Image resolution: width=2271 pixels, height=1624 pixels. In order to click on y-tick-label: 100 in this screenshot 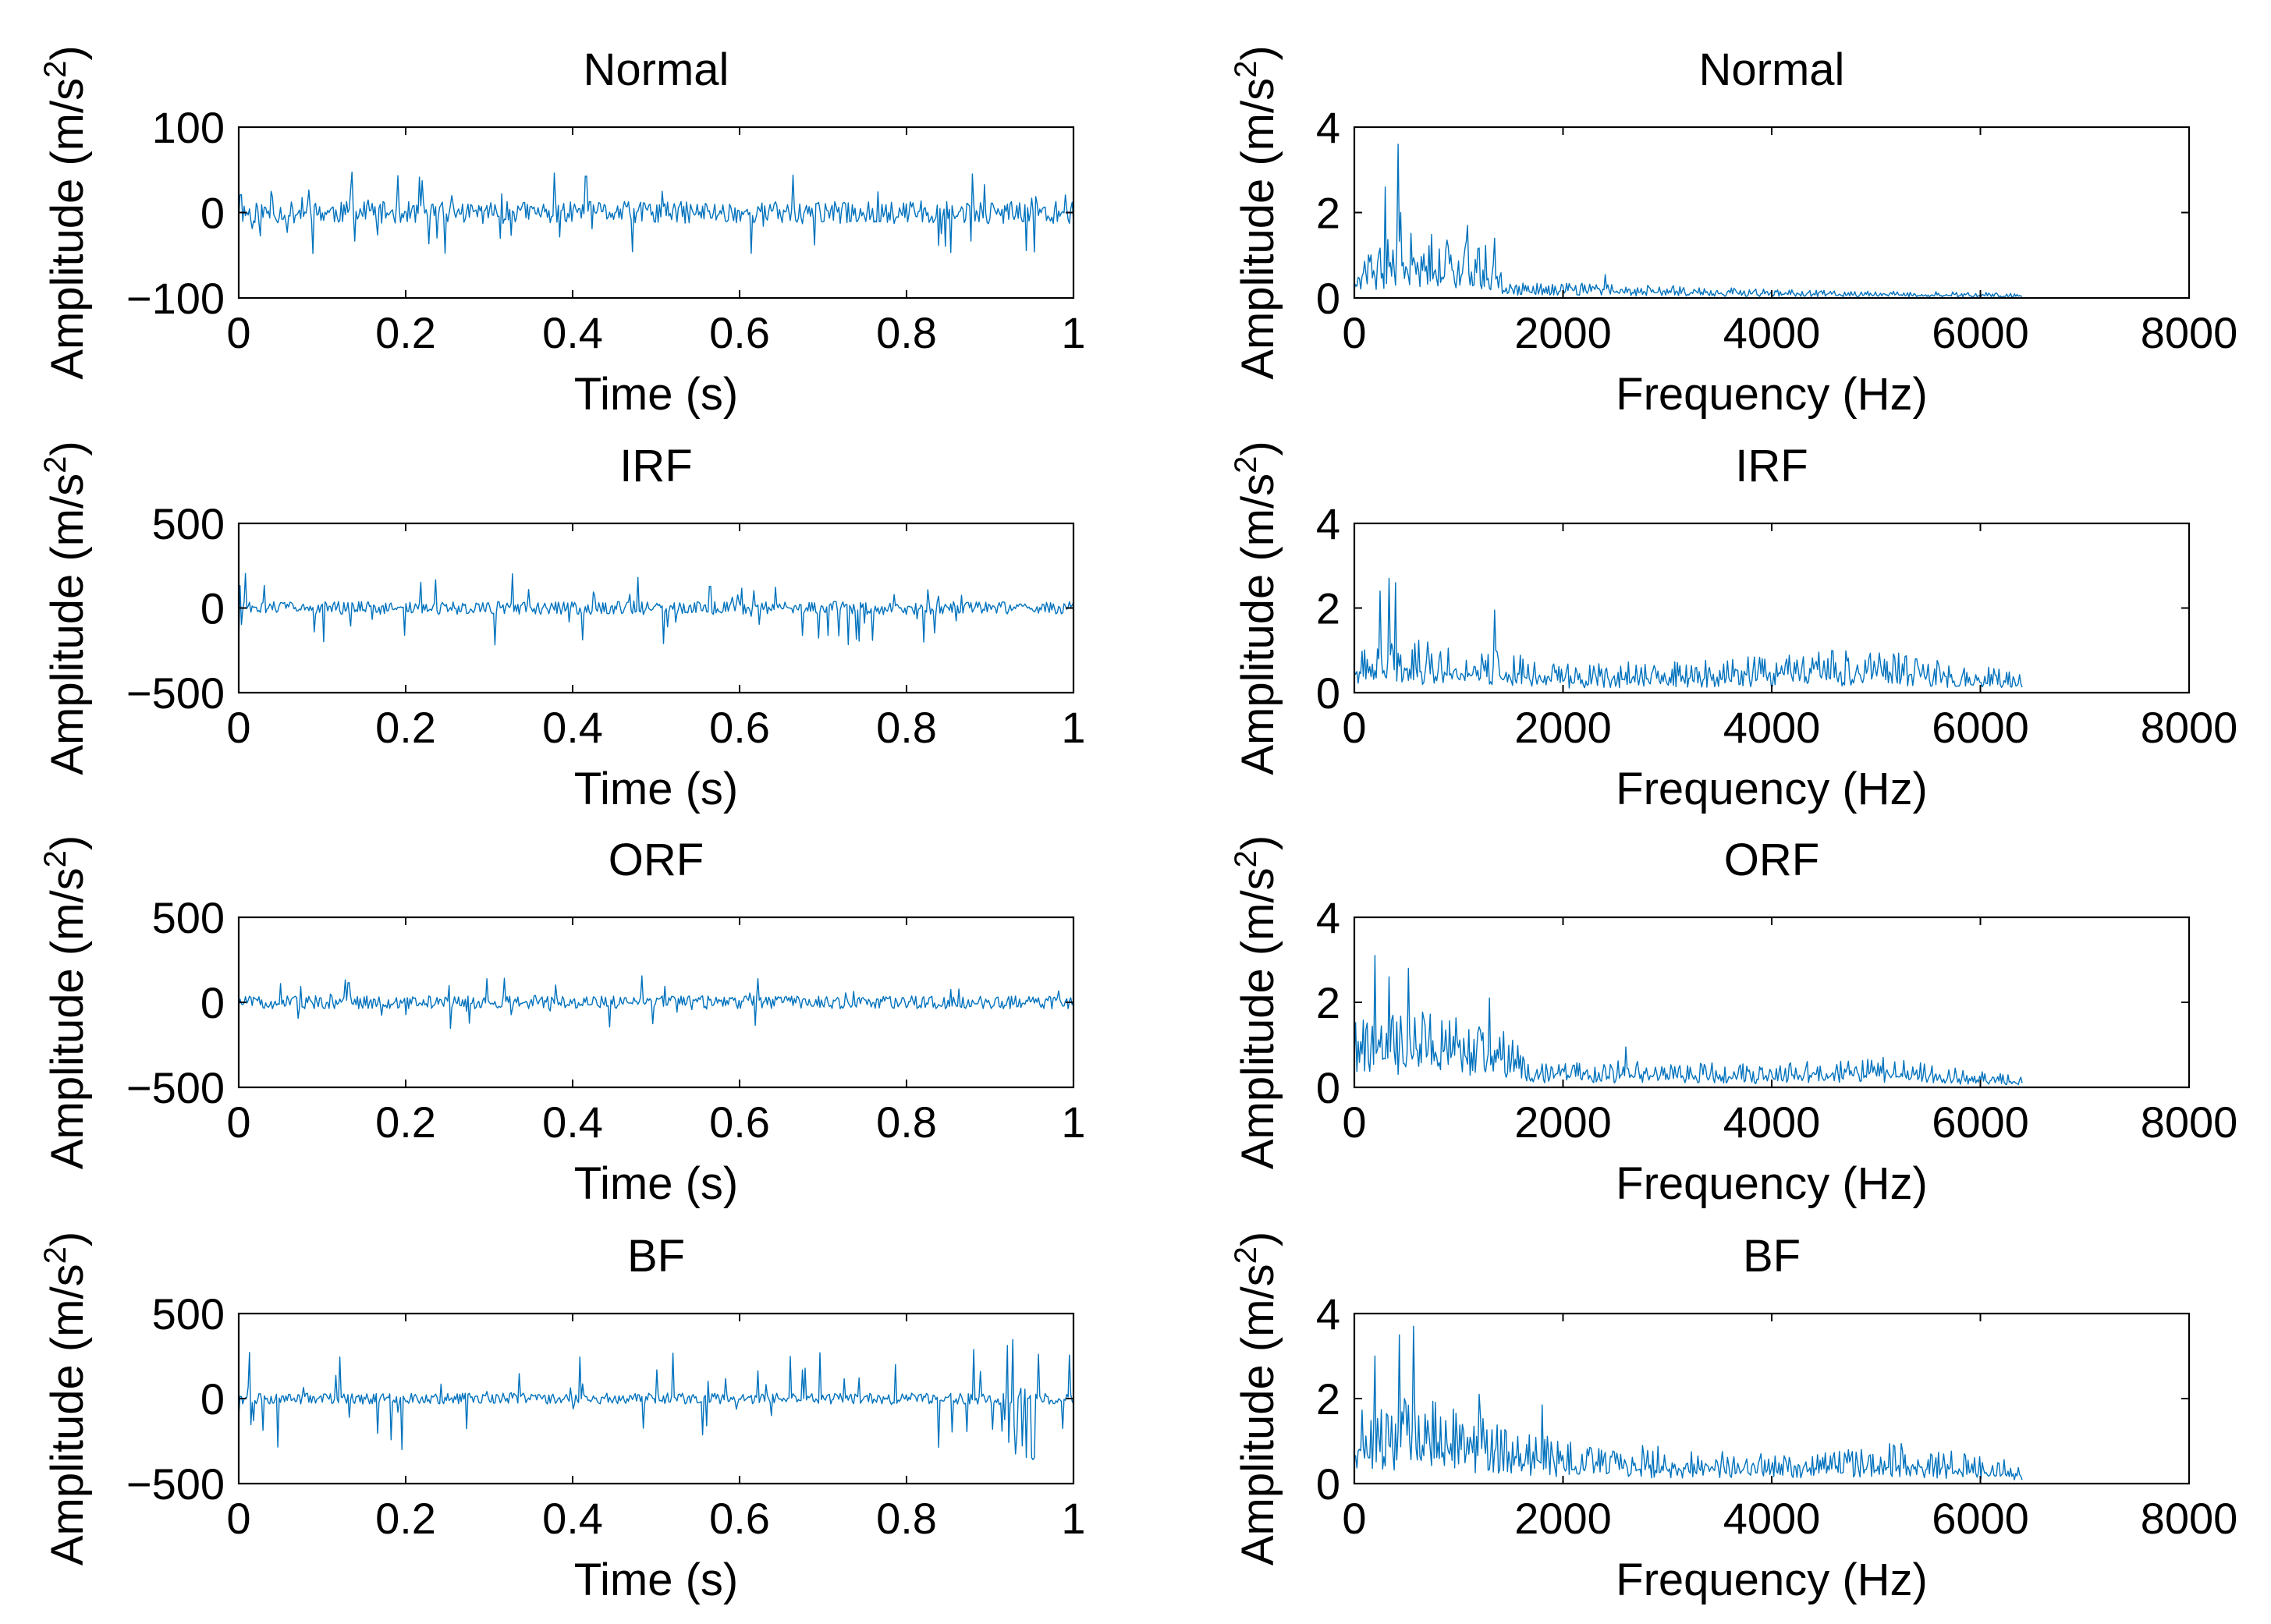, I will do `click(188, 127)`.